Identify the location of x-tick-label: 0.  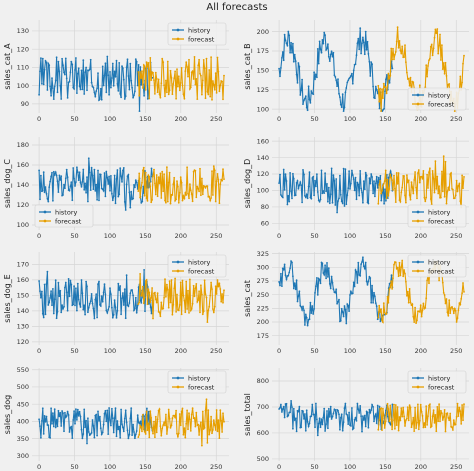
(279, 351).